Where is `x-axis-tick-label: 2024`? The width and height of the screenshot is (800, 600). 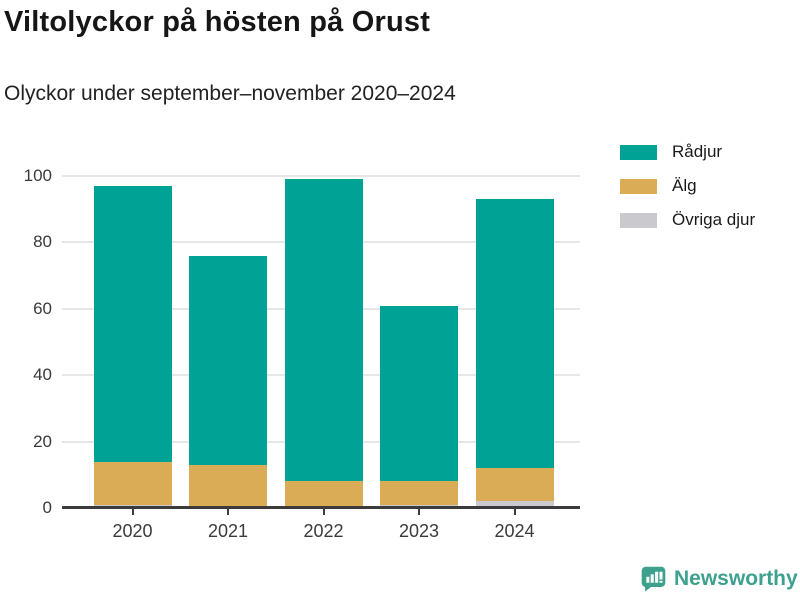
x-axis-tick-label: 2024 is located at coordinates (514, 531).